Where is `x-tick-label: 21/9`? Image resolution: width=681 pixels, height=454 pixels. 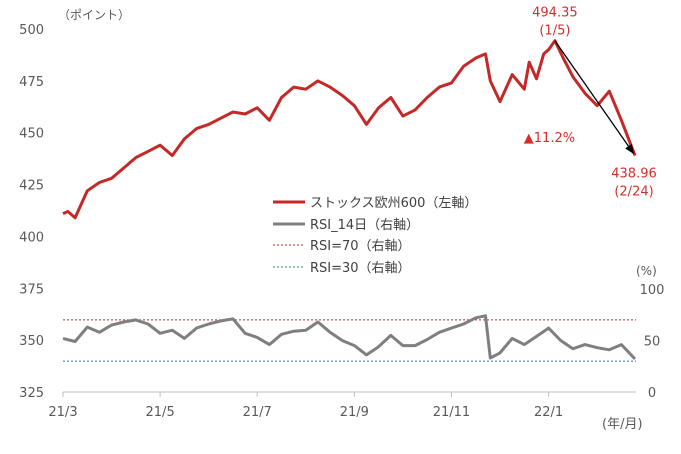
x-tick-label: 21/9 is located at coordinates (354, 412).